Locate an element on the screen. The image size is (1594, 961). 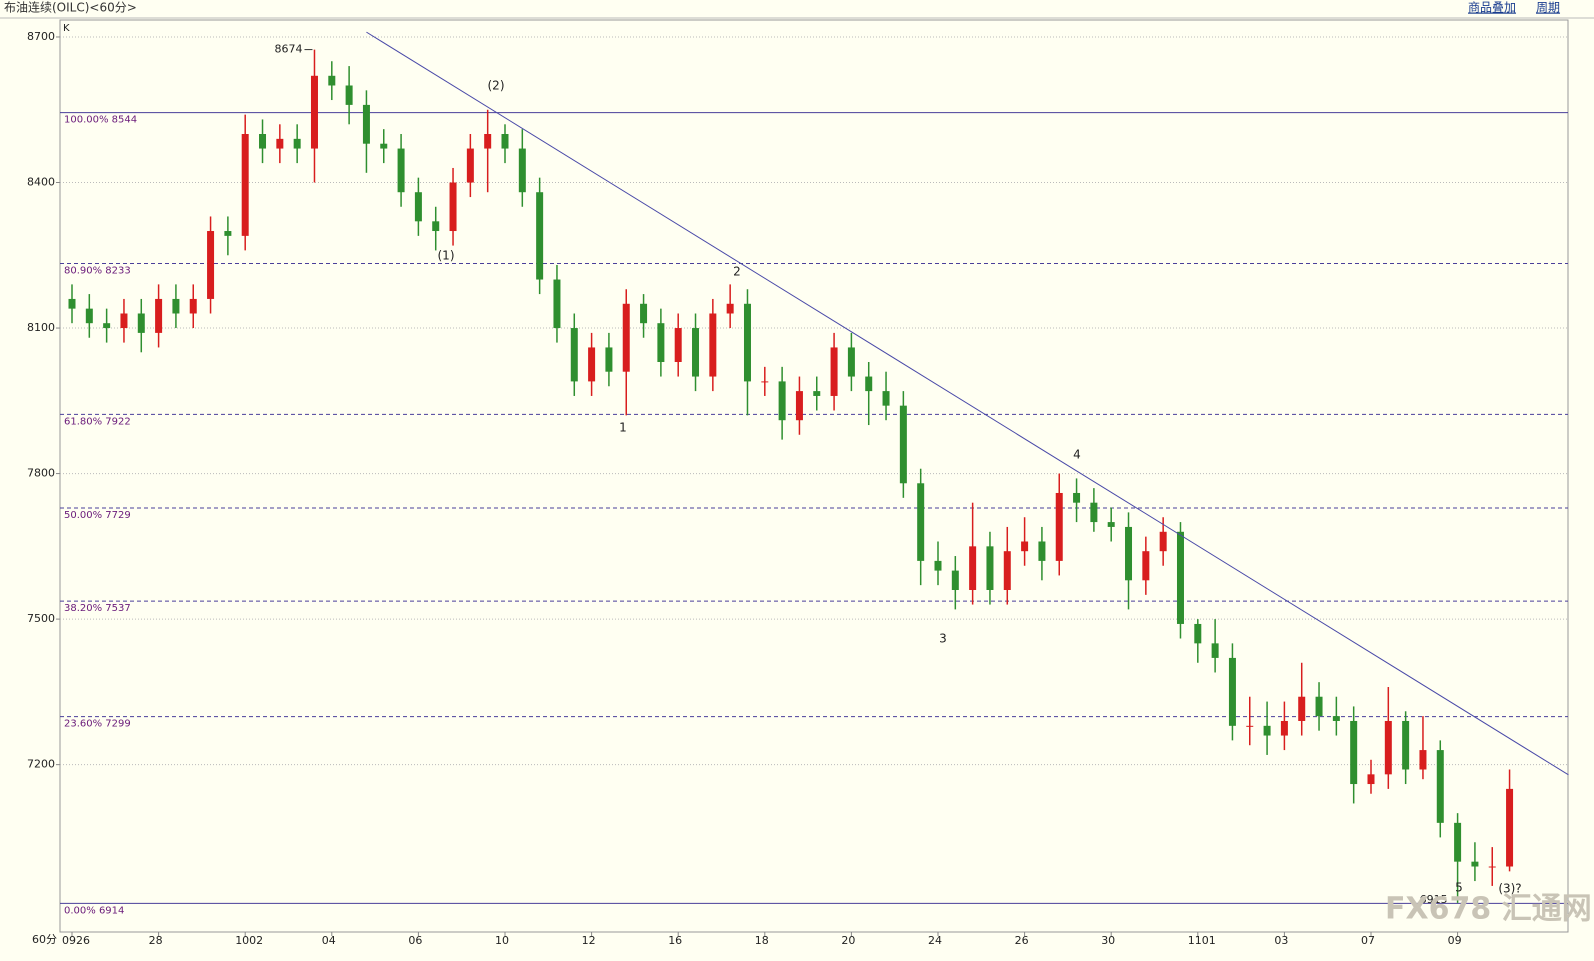
fib-label: 38.20% 7537 is located at coordinates (97, 608).